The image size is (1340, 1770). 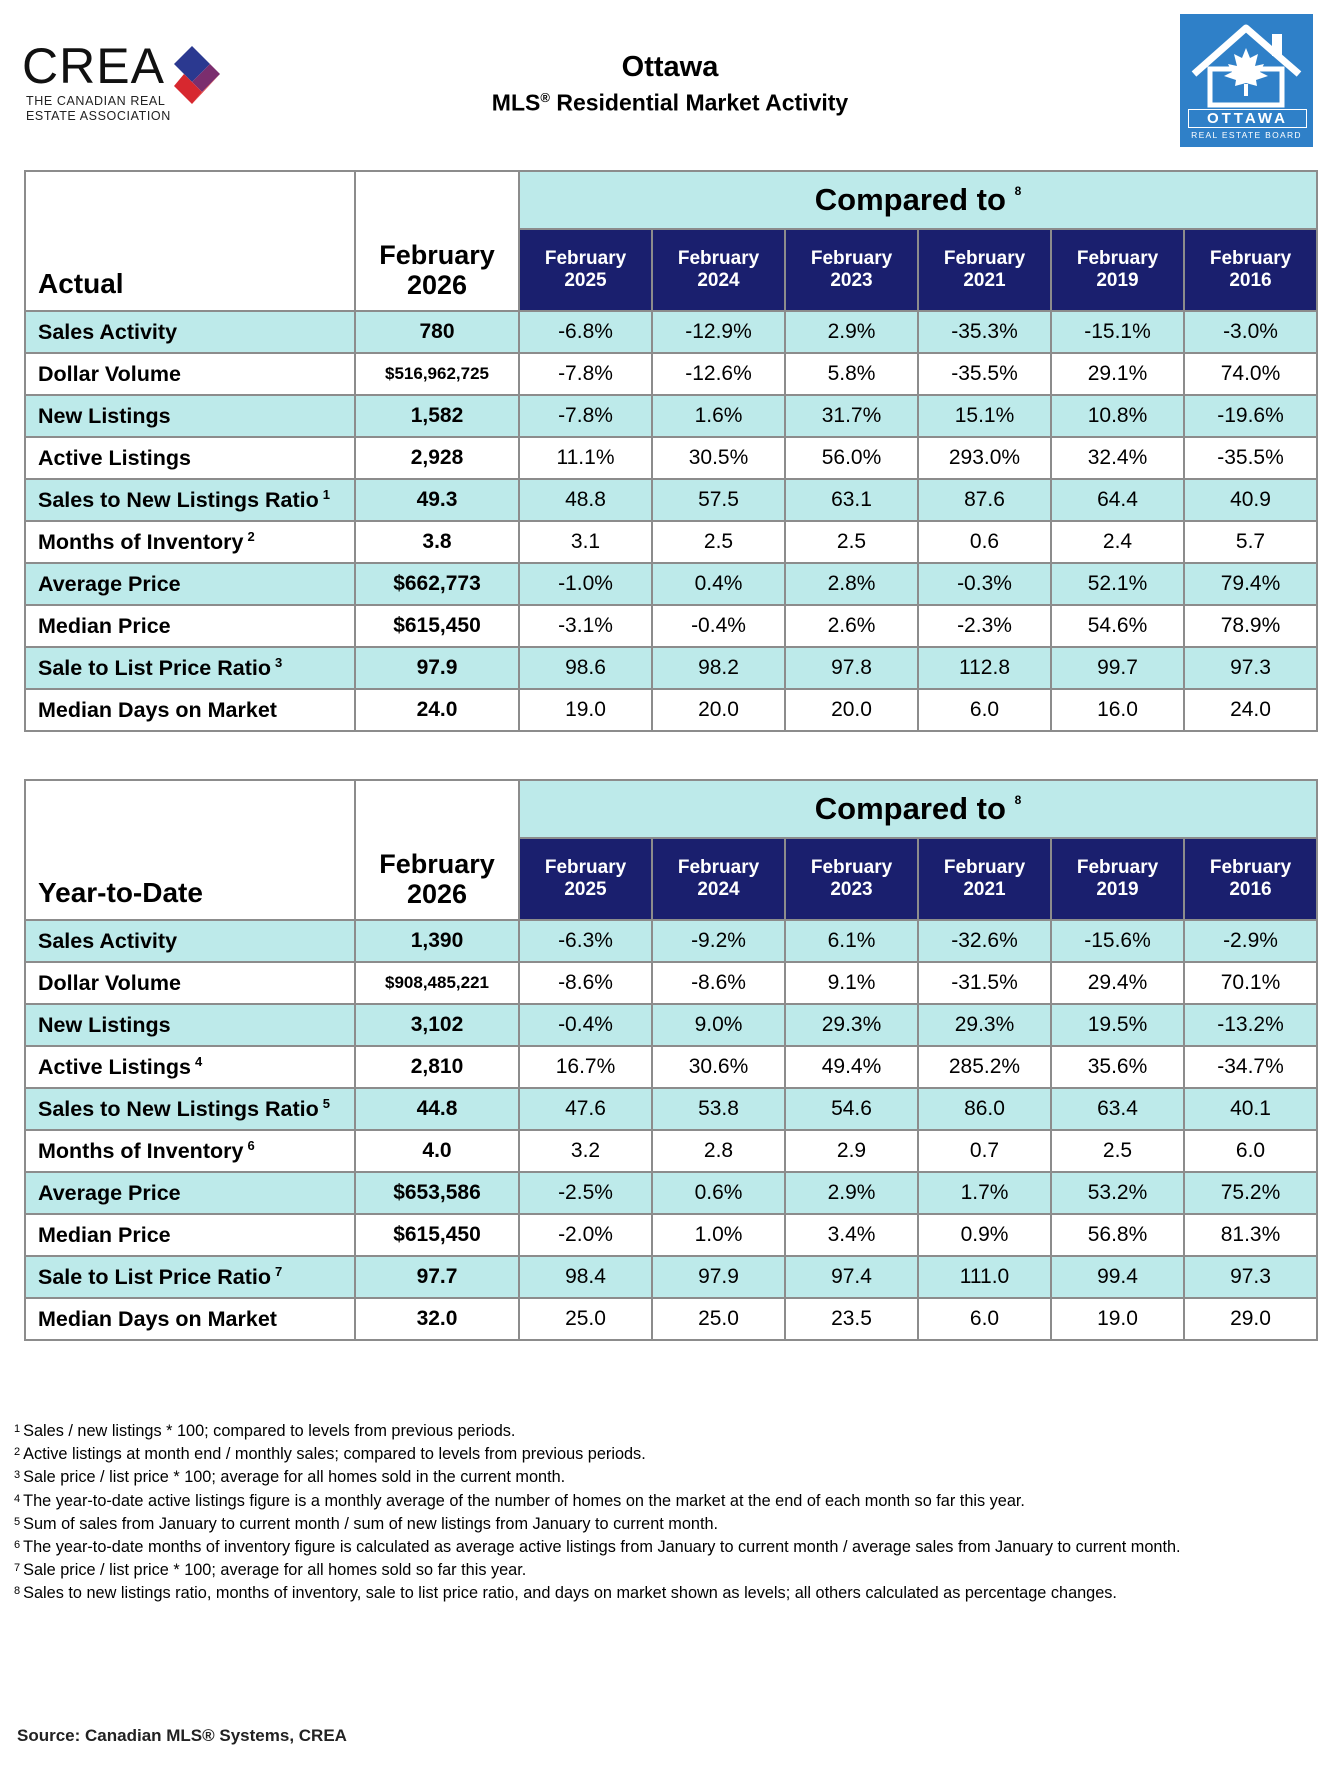 I want to click on crea-diamond-icon, so click(x=197, y=75).